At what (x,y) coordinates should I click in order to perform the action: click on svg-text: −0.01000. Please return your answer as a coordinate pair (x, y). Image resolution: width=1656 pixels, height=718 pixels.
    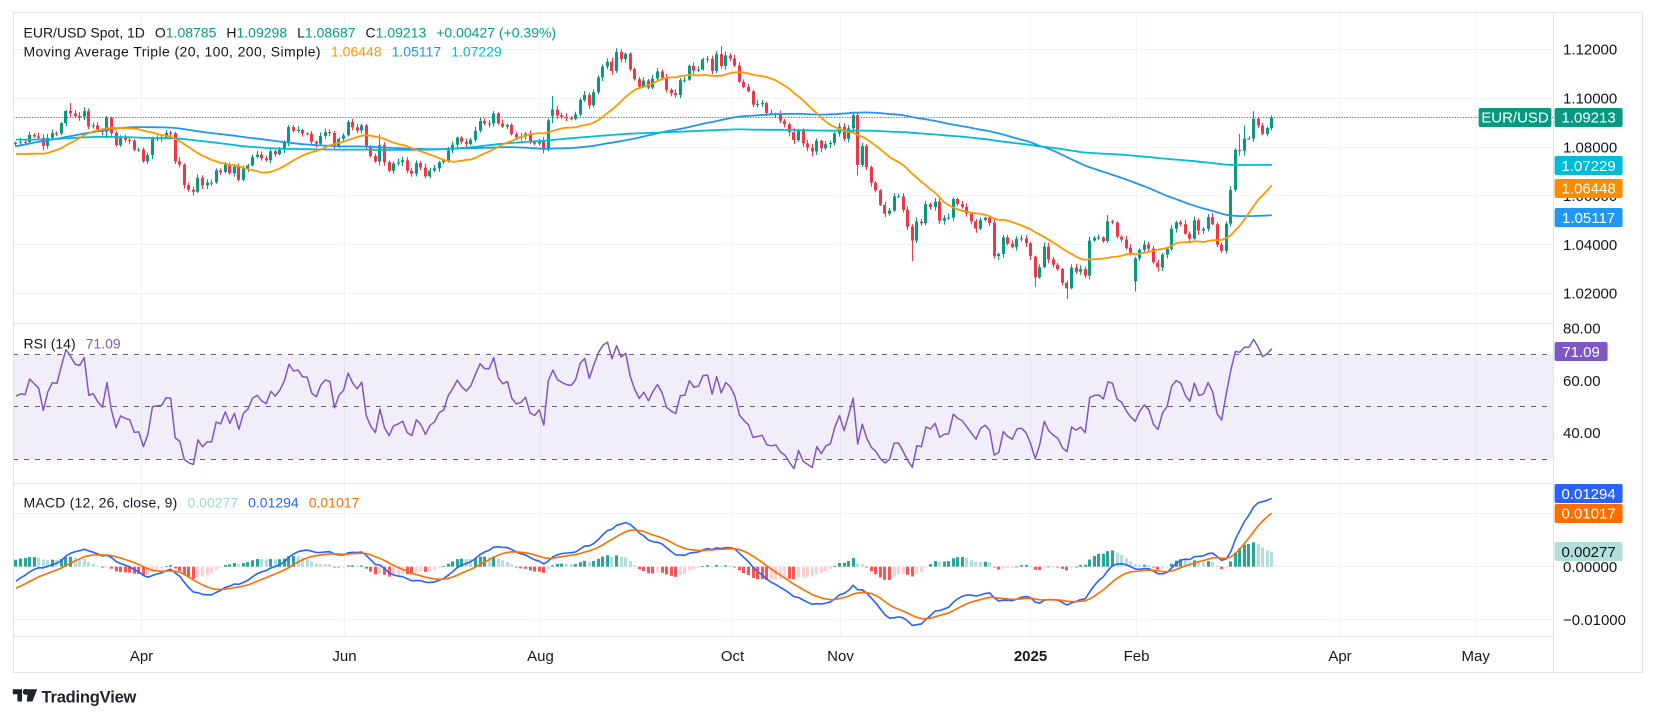
    Looking at the image, I should click on (1594, 620).